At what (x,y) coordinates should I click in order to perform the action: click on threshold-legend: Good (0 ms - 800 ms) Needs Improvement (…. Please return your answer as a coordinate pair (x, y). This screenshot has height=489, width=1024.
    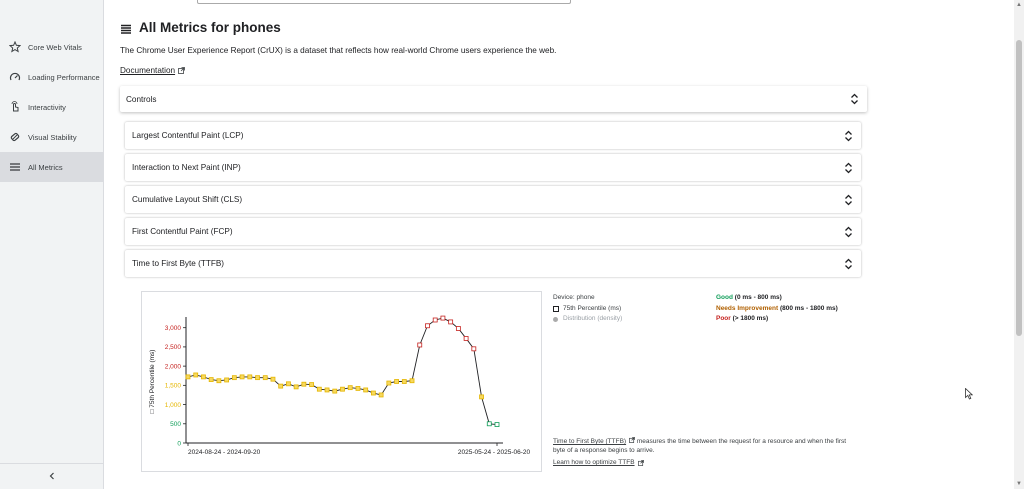
    Looking at the image, I should click on (777, 309).